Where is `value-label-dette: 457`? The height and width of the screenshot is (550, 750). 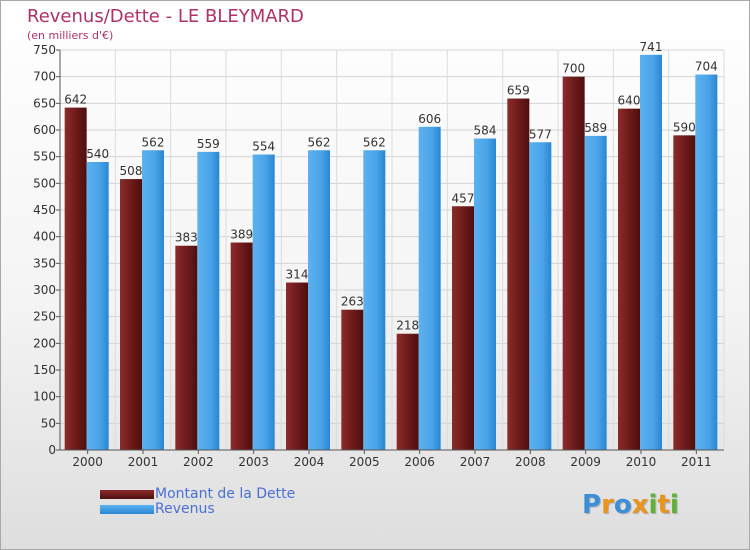 value-label-dette: 457 is located at coordinates (463, 198).